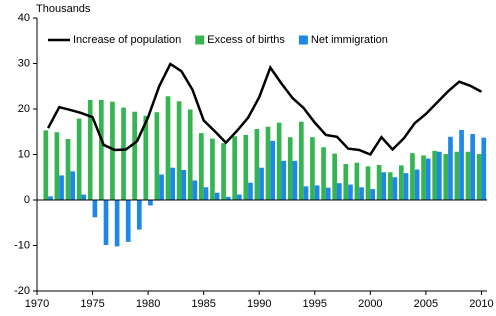  What do you see at coordinates (349, 40) in the screenshot?
I see `legend-label: Net immigration` at bounding box center [349, 40].